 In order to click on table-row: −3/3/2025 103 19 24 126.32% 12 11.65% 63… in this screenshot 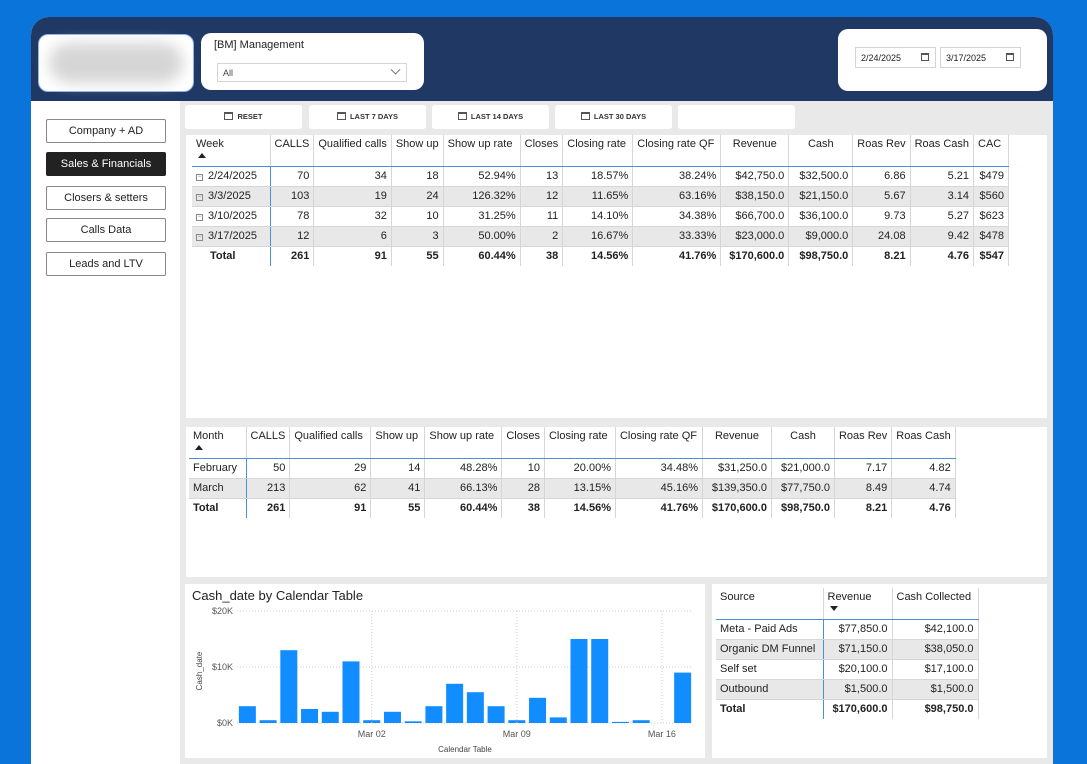, I will do `click(600, 196)`.